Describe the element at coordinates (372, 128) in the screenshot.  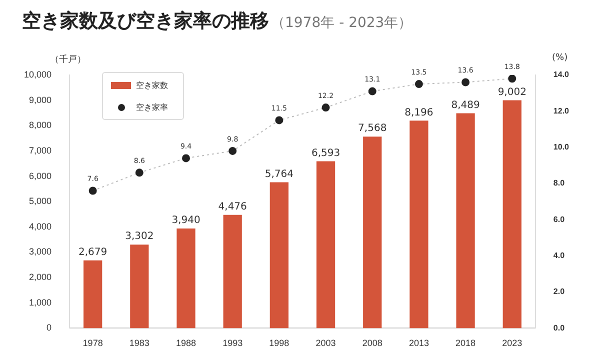
I see `data-label: 7,568` at that location.